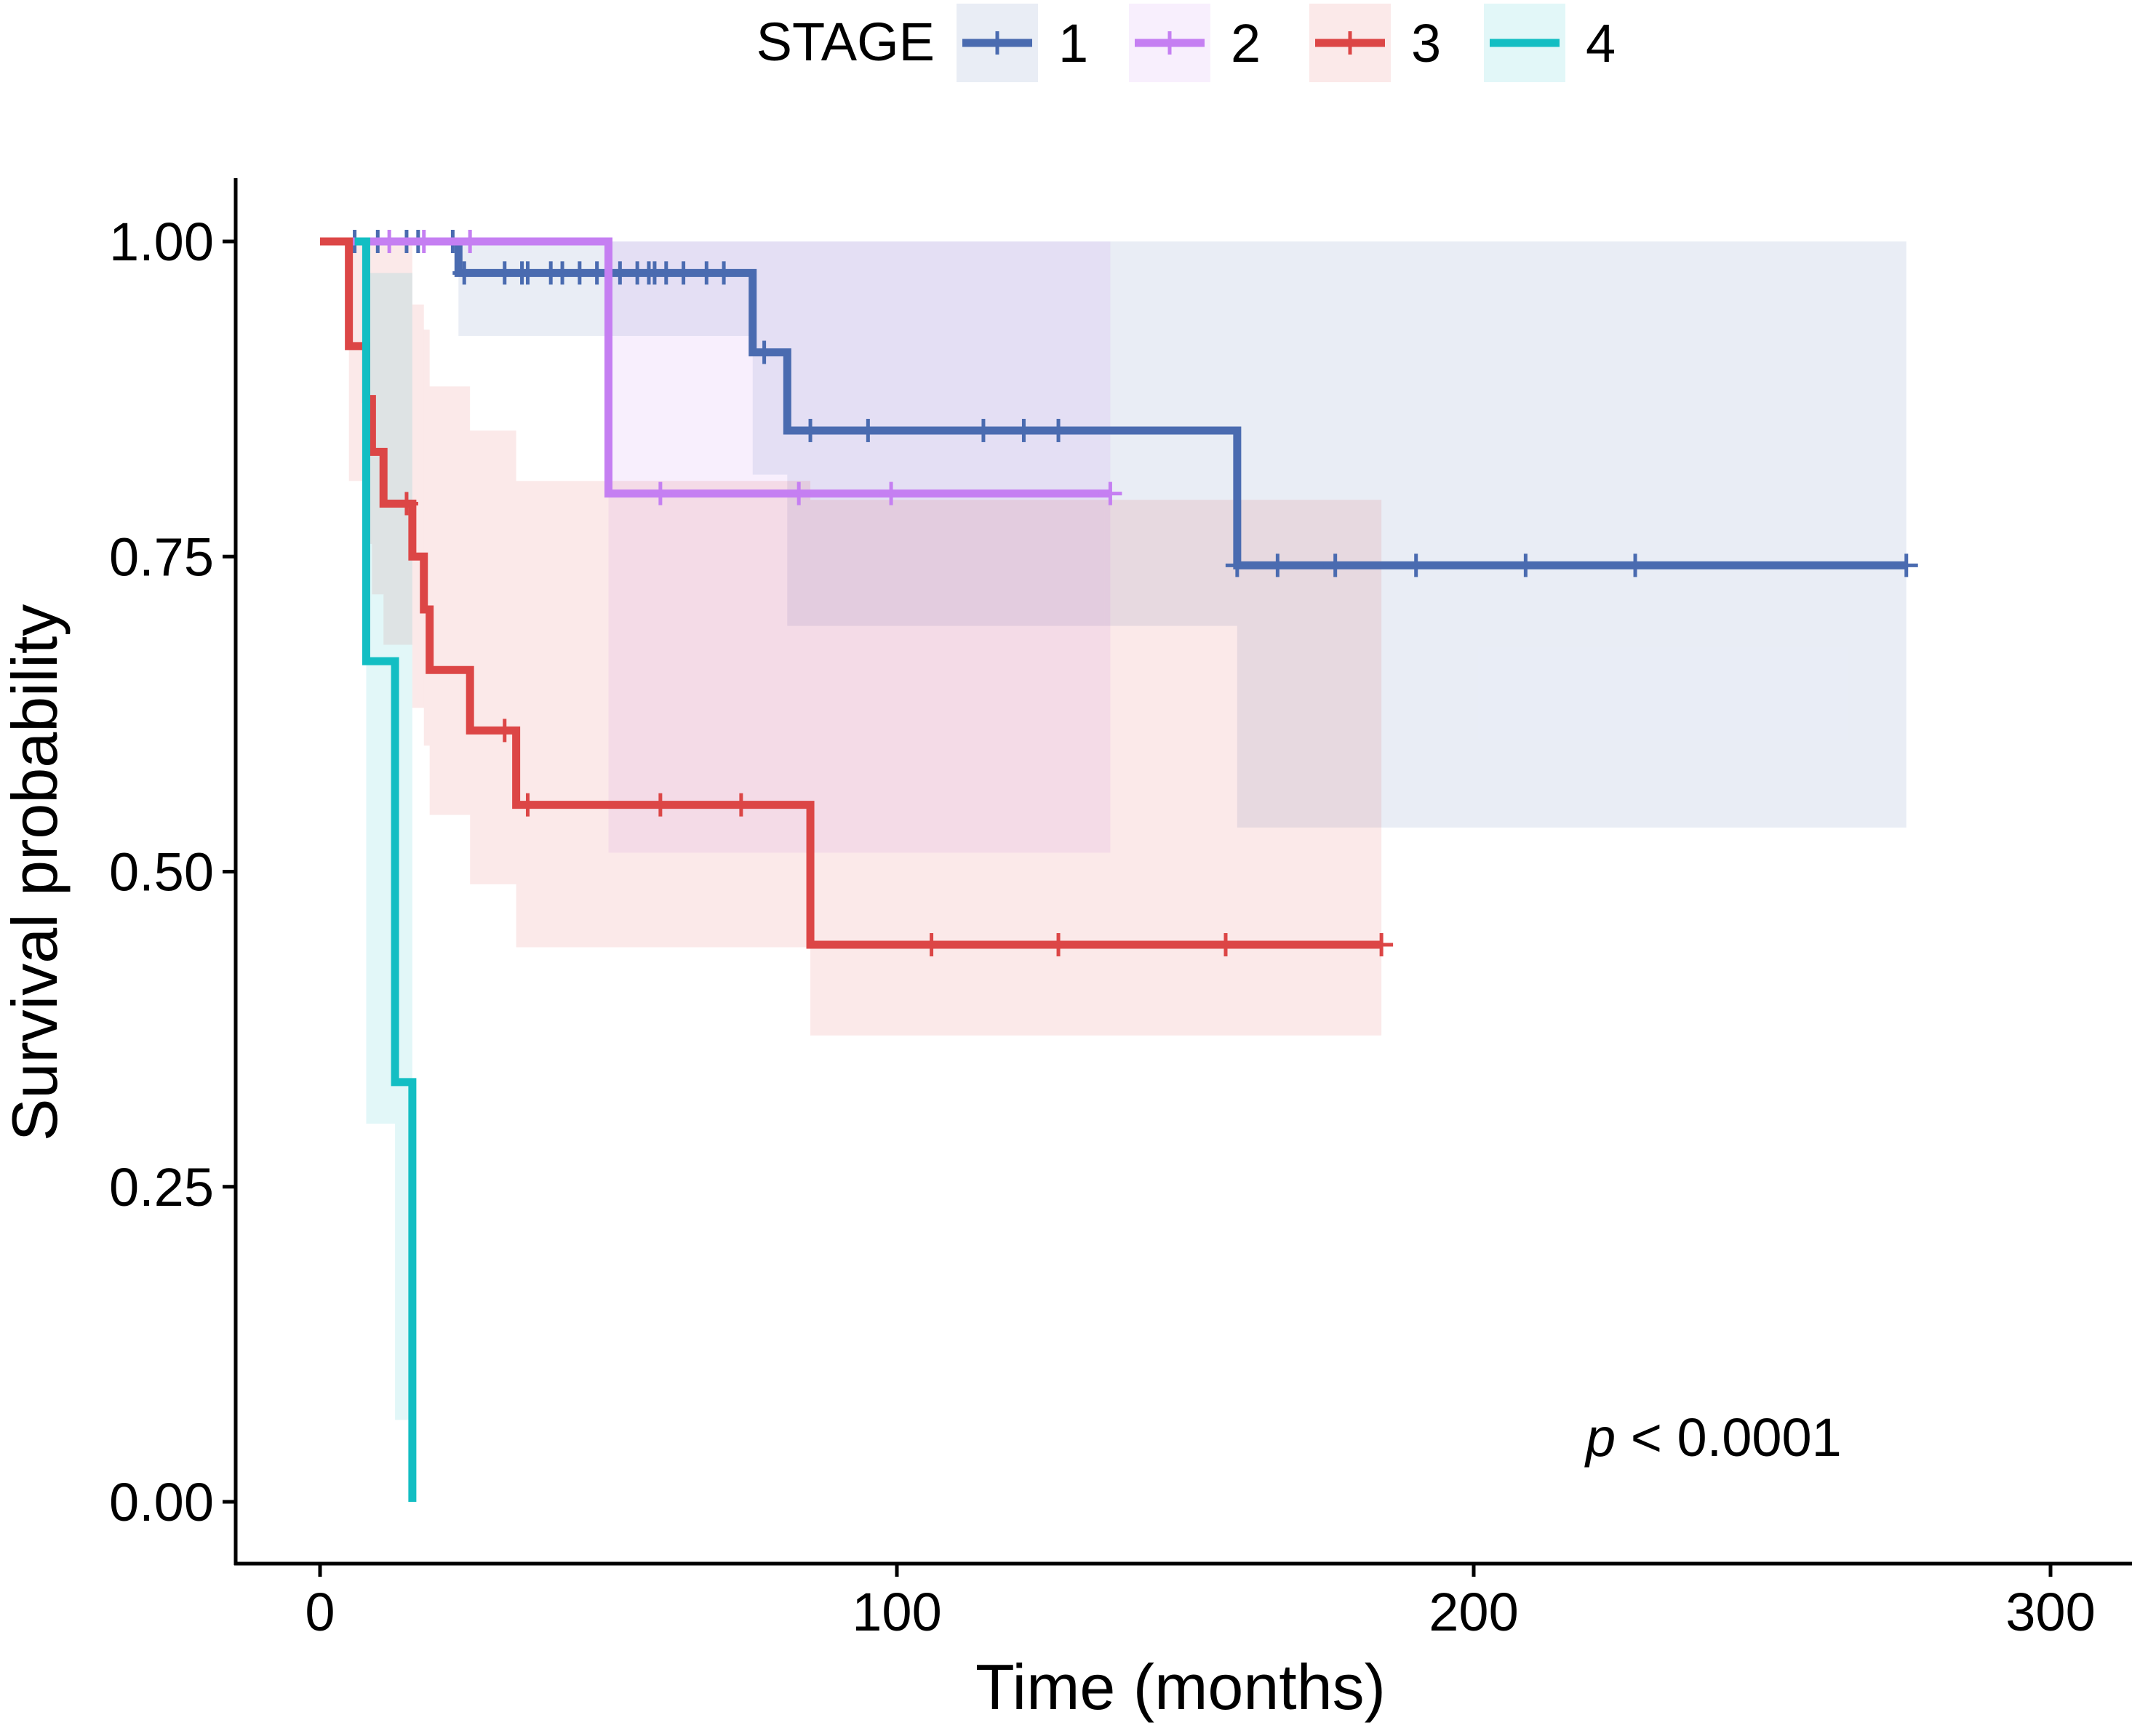  What do you see at coordinates (896, 1612) in the screenshot?
I see `x-tick-label: 100` at bounding box center [896, 1612].